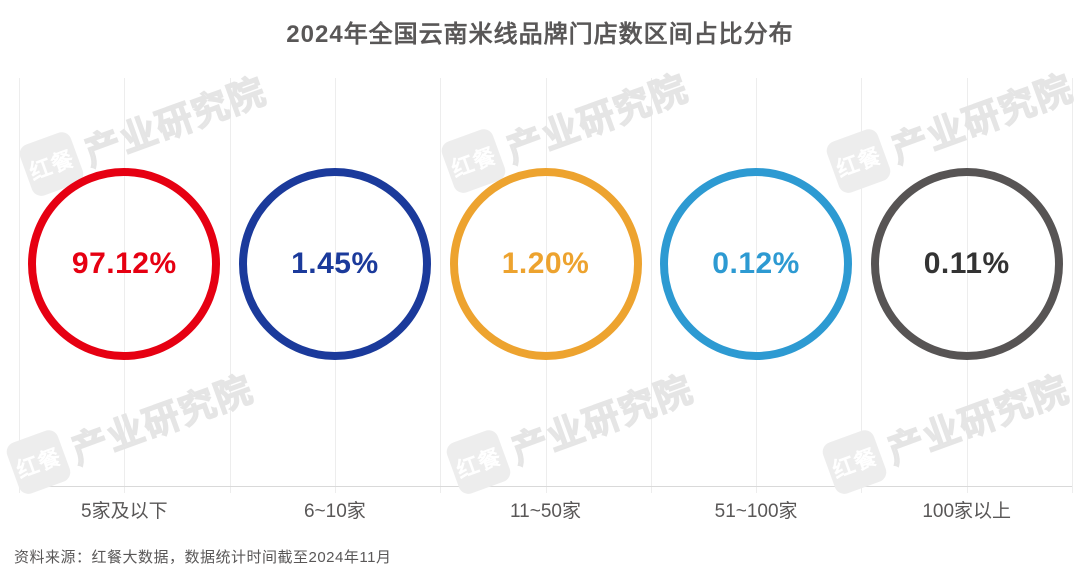 The image size is (1080, 575). What do you see at coordinates (967, 511) in the screenshot?
I see `category-label: 100家以上` at bounding box center [967, 511].